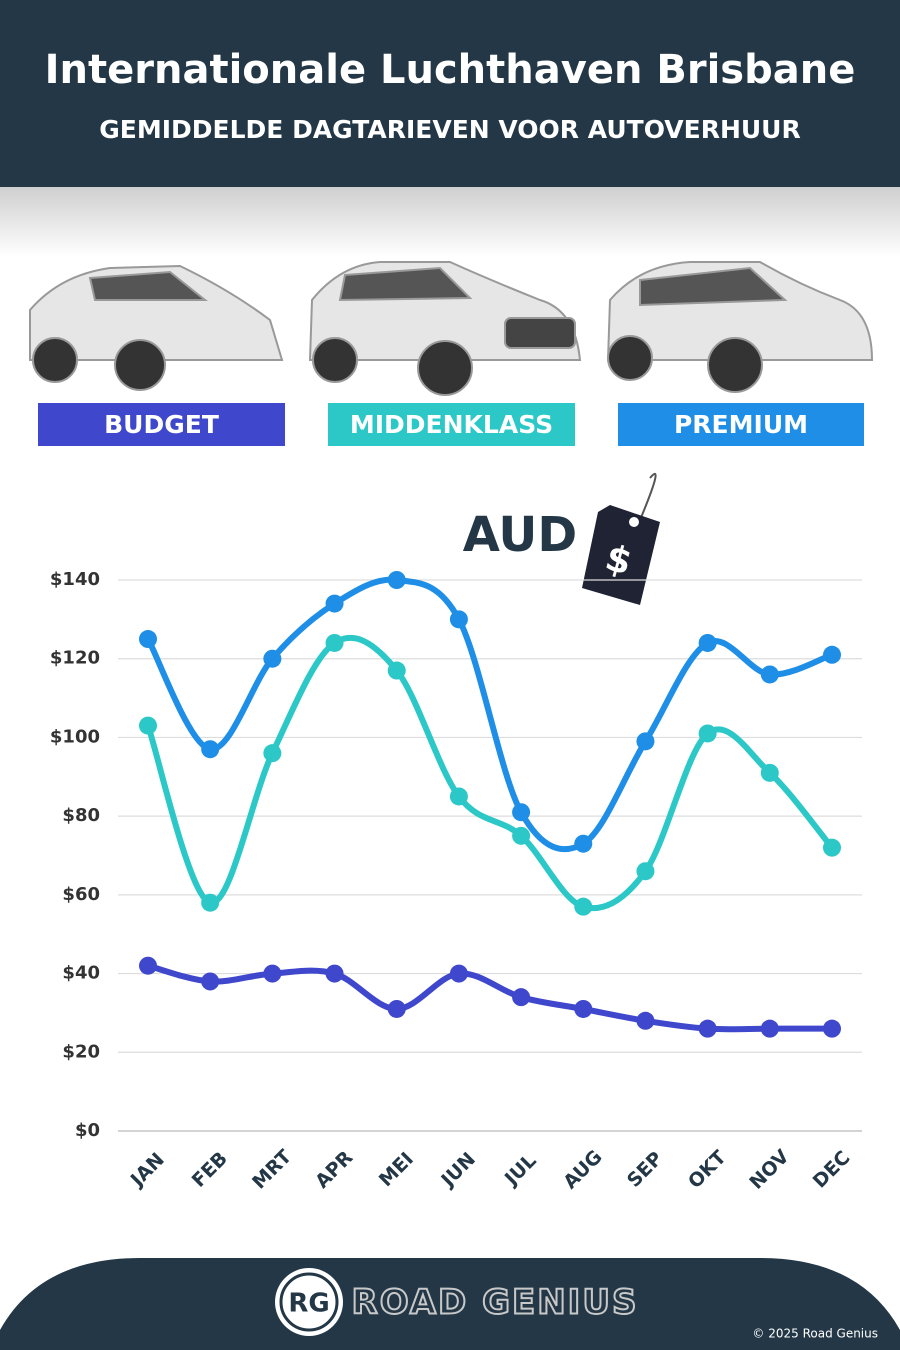 The height and width of the screenshot is (1350, 900). I want to click on car-midden, so click(445, 328).